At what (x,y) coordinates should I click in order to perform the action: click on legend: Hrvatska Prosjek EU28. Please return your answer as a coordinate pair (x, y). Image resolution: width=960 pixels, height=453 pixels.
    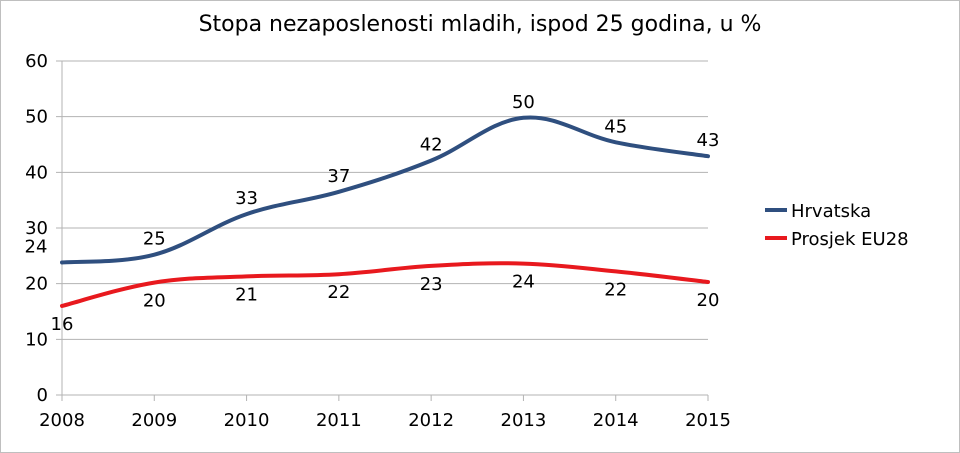
    Looking at the image, I should click on (837, 225).